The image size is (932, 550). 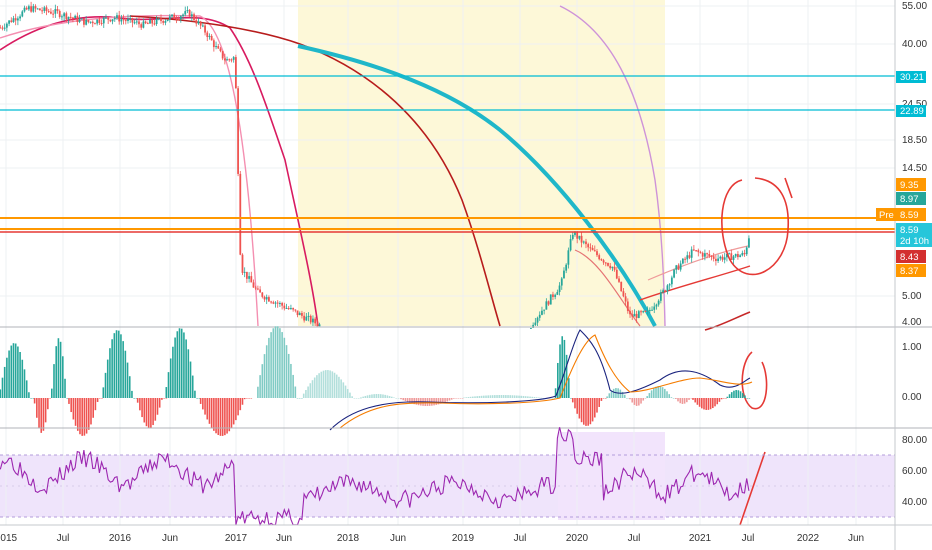 What do you see at coordinates (909, 230) in the screenshot?
I see `last-price-tag: 8.59` at bounding box center [909, 230].